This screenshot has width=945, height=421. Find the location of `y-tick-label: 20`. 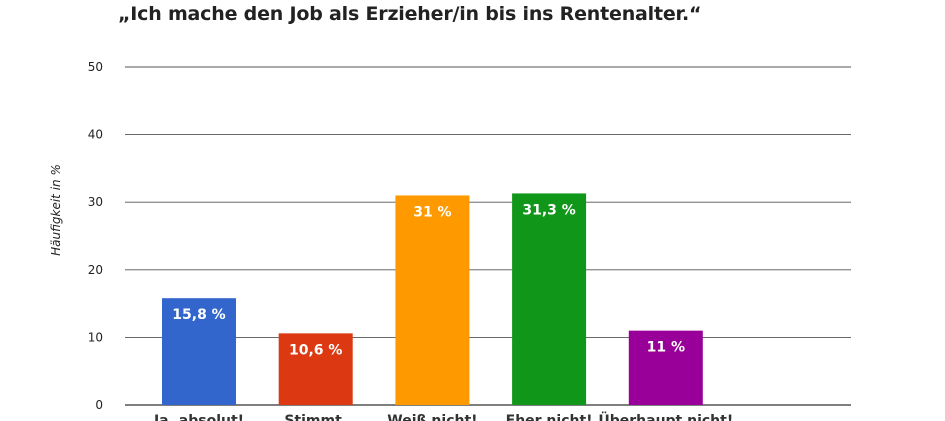

y-tick-label: 20 is located at coordinates (95, 270).